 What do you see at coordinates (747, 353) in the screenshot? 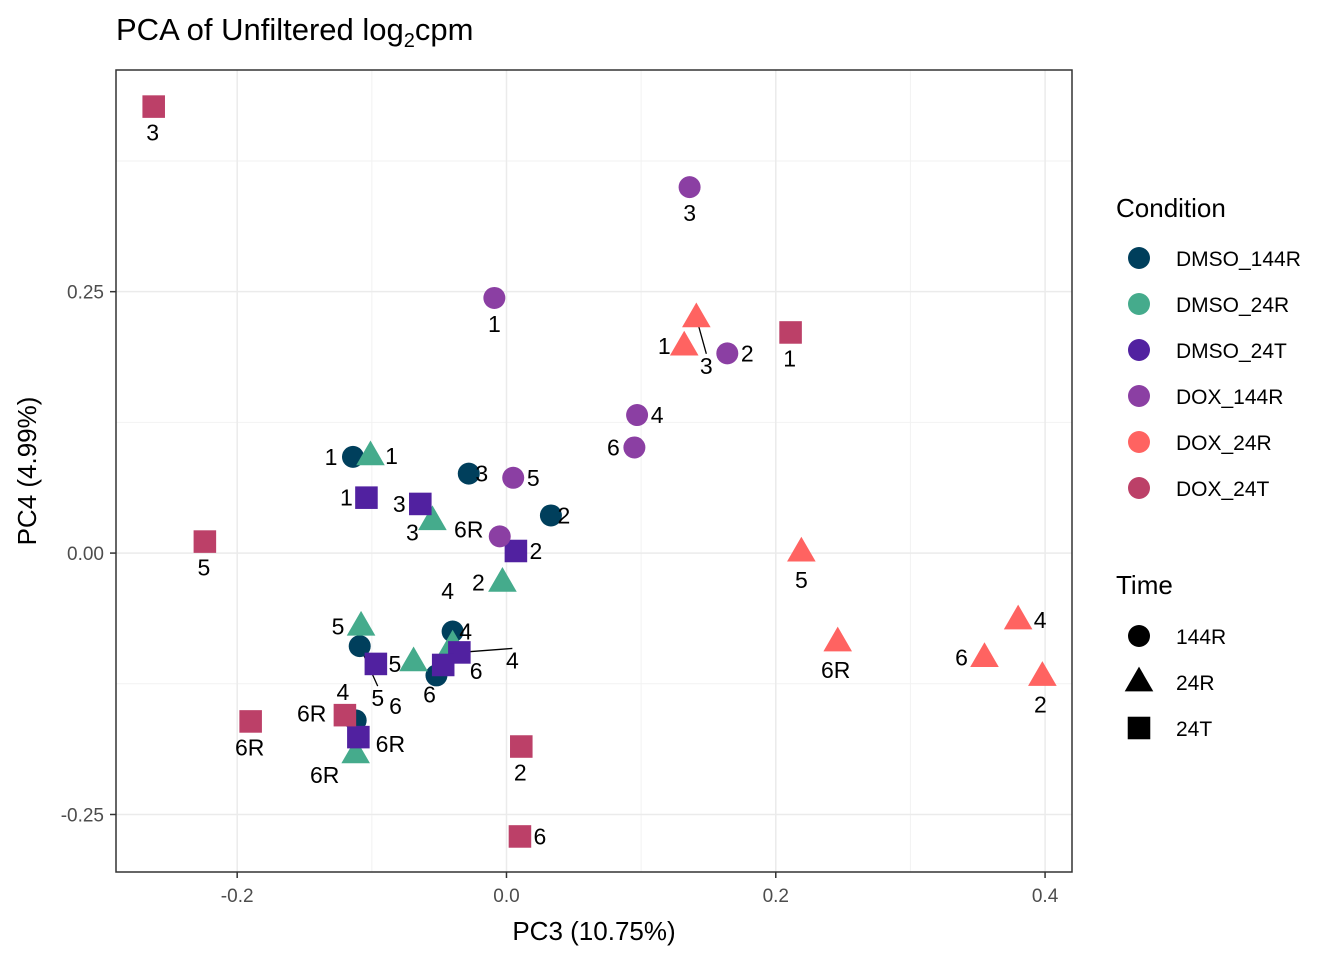
I see `label-dox-144r-sample-2: 2` at bounding box center [747, 353].